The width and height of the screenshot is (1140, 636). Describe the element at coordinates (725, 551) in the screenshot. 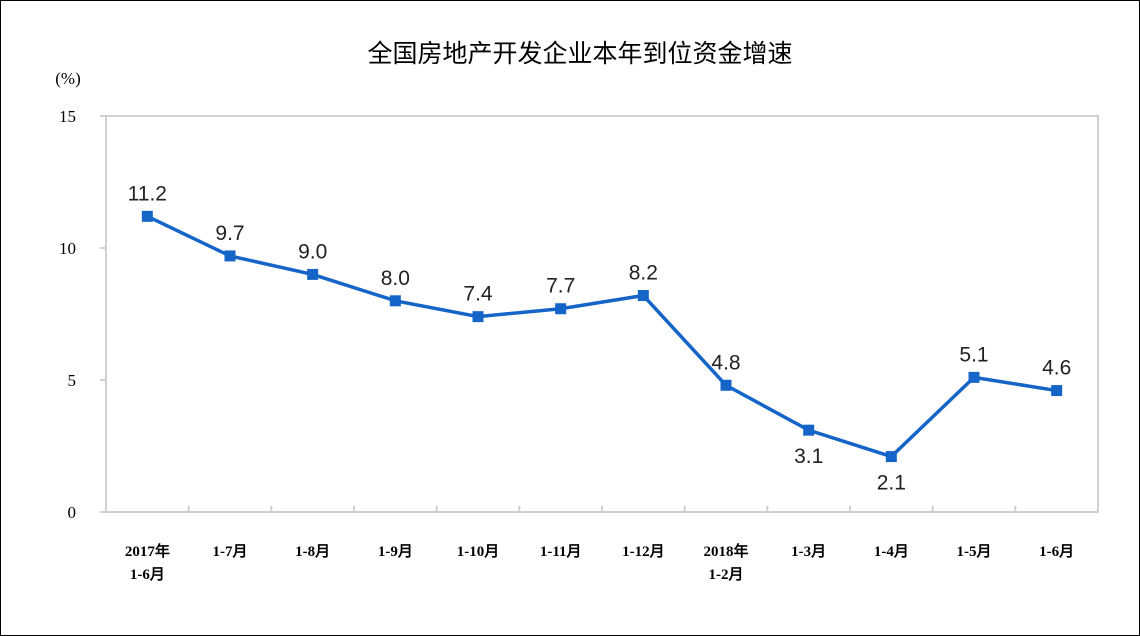

I see `x-category-label: 2018年` at that location.